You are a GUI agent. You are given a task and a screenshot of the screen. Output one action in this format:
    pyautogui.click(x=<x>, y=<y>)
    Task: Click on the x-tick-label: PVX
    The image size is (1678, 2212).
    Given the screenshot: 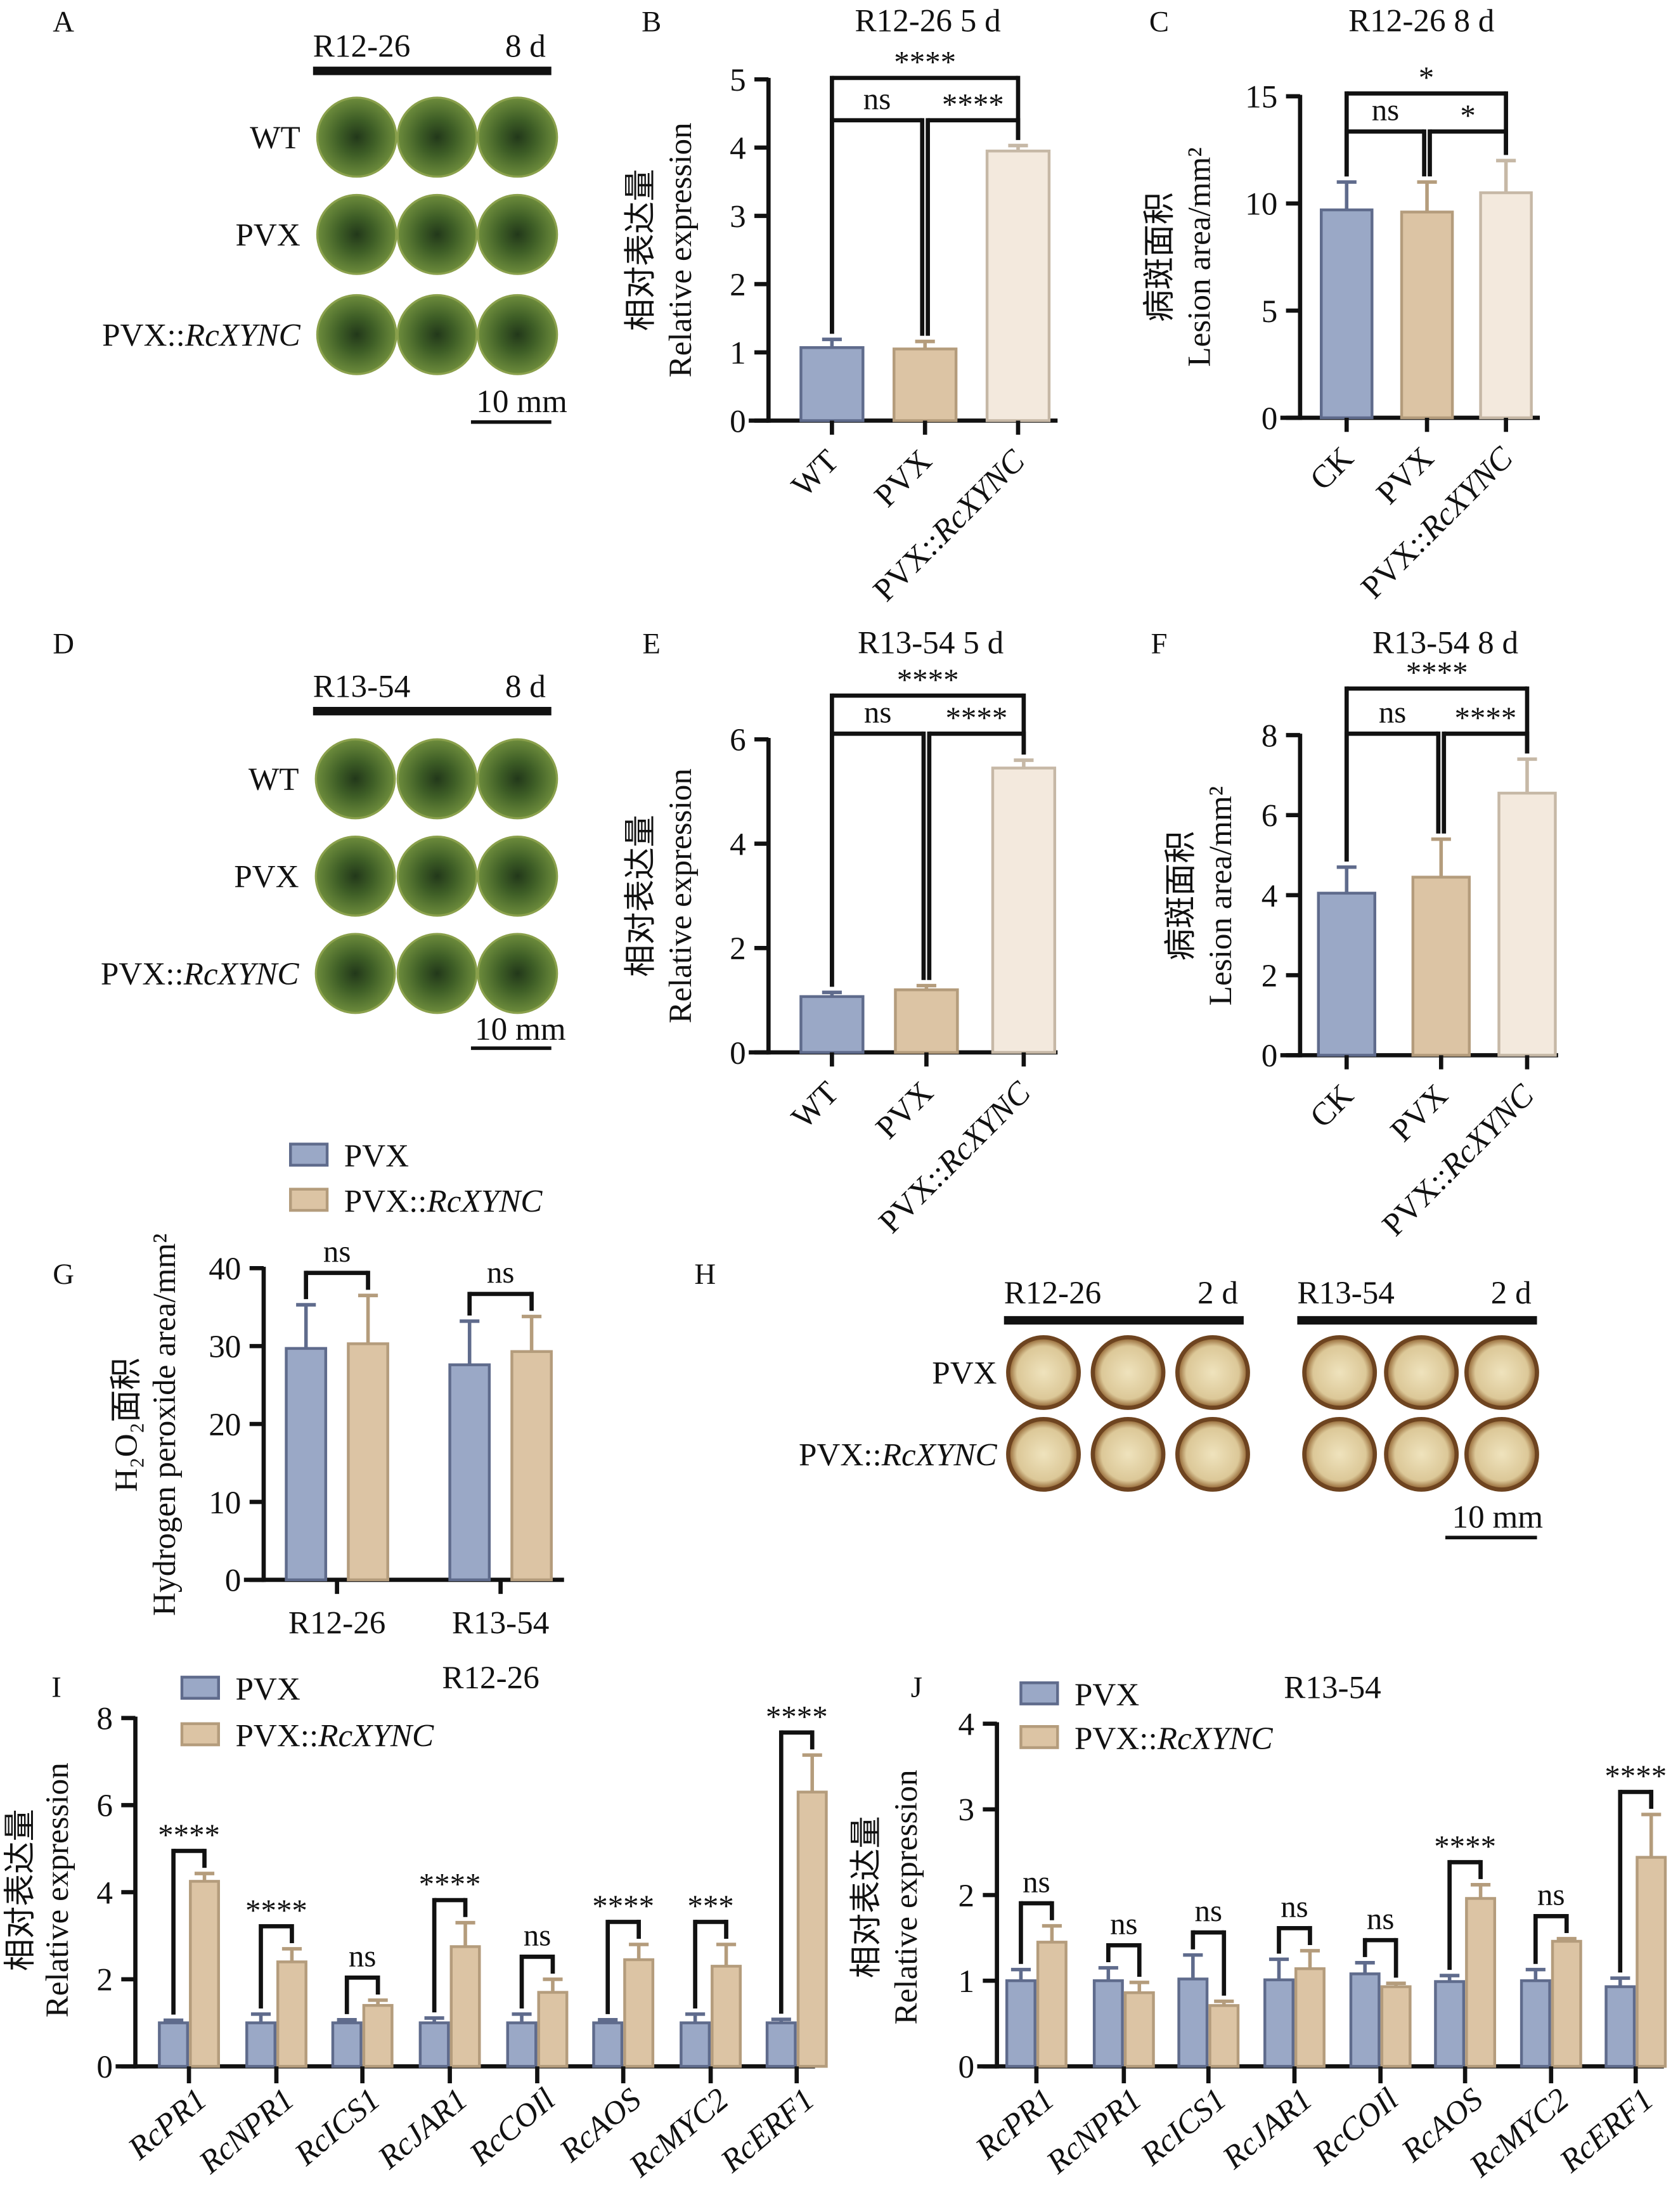 What is the action you would take?
    pyautogui.click(x=903, y=478)
    